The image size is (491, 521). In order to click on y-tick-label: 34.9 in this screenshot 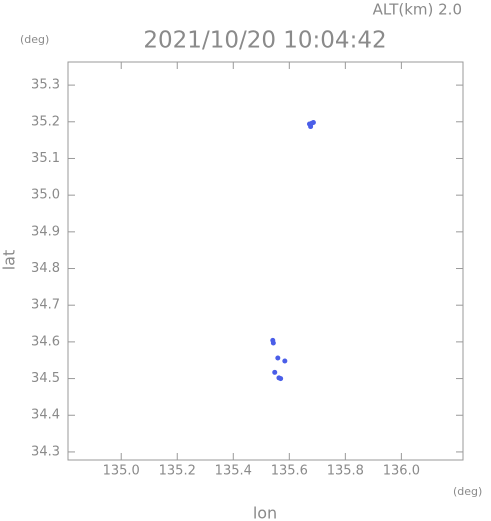, I will do `click(45, 231)`.